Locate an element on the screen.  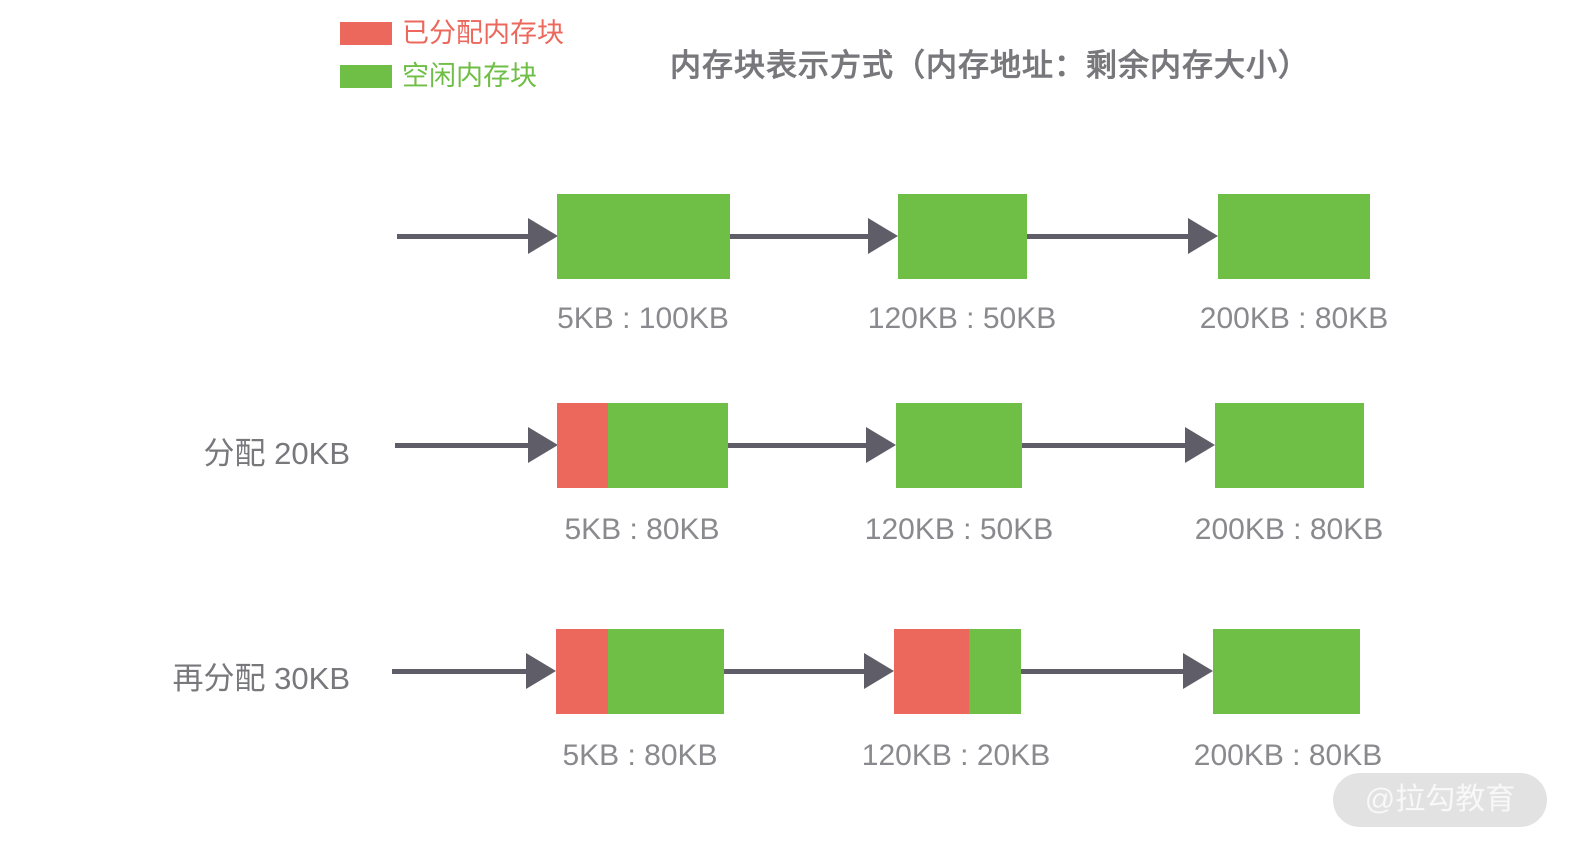
legend-swatch-free is located at coordinates (366, 76).